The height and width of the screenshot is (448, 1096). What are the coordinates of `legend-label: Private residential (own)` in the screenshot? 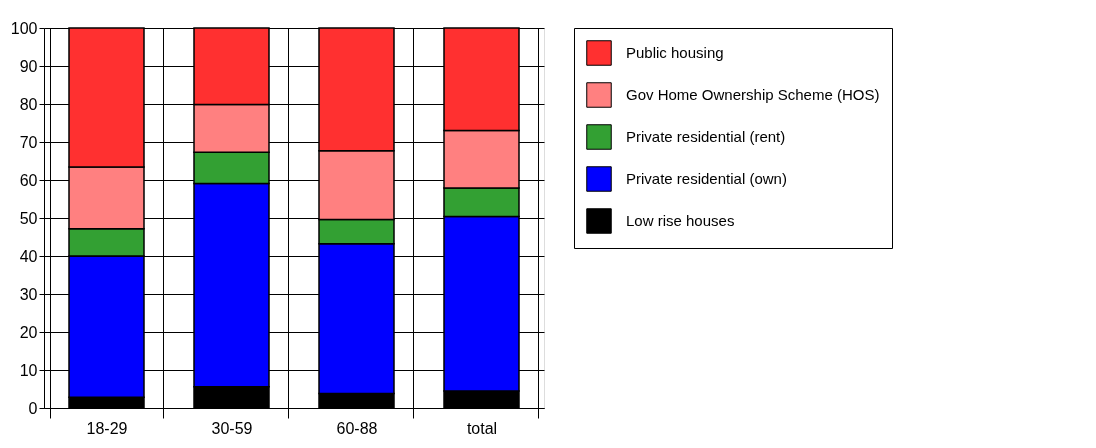 It's located at (706, 178).